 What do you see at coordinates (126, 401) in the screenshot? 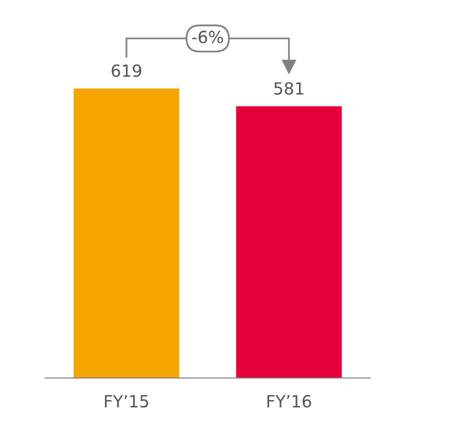
I see `x-tick-label: FY’15` at bounding box center [126, 401].